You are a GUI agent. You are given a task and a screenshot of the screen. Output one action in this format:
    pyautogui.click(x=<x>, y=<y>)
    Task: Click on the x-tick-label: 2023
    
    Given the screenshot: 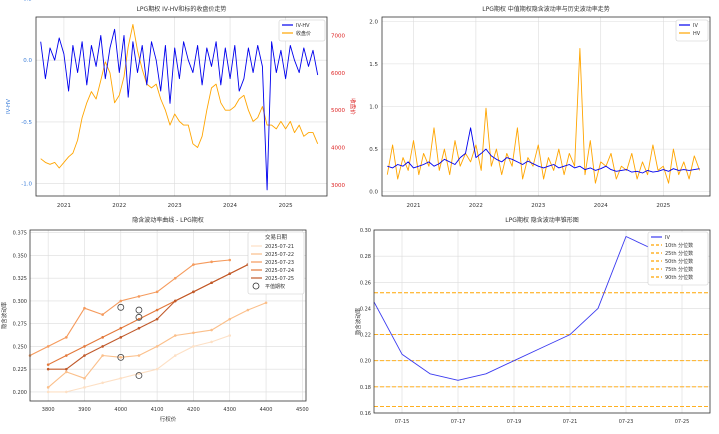 What is the action you would take?
    pyautogui.click(x=175, y=206)
    